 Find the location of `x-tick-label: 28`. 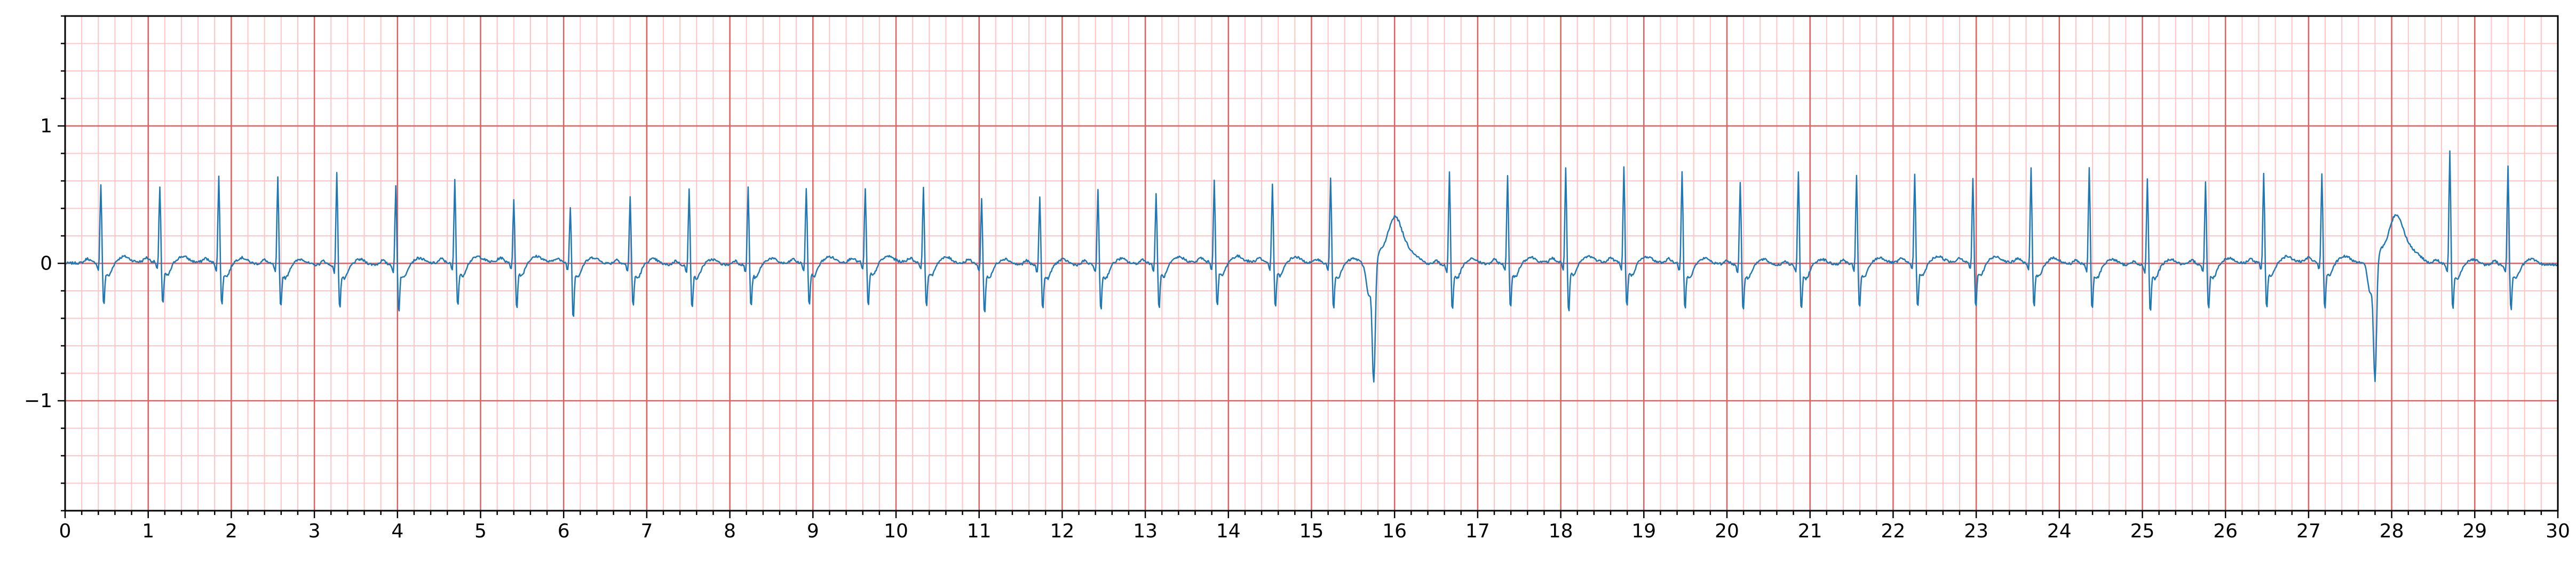

x-tick-label: 28 is located at coordinates (2392, 531).